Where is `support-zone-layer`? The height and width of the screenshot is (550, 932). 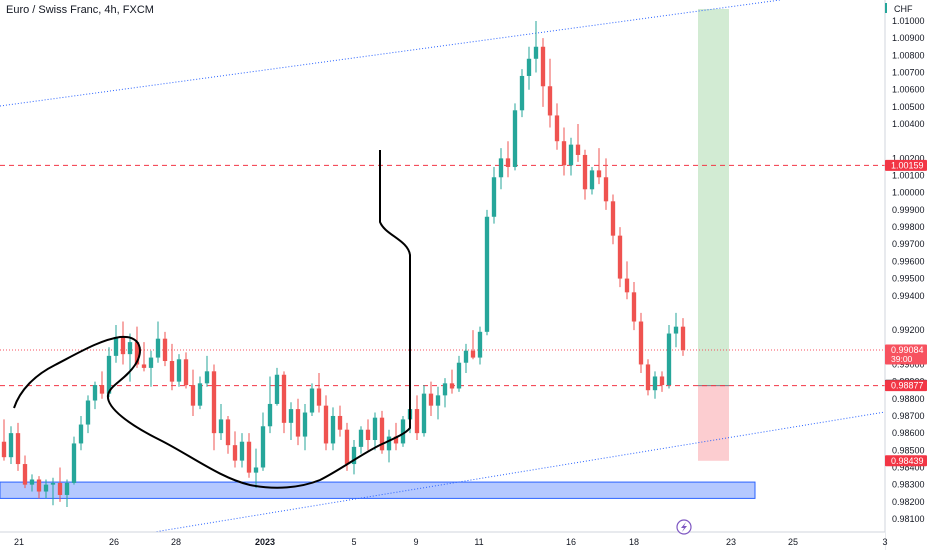
support-zone-layer is located at coordinates (378, 490).